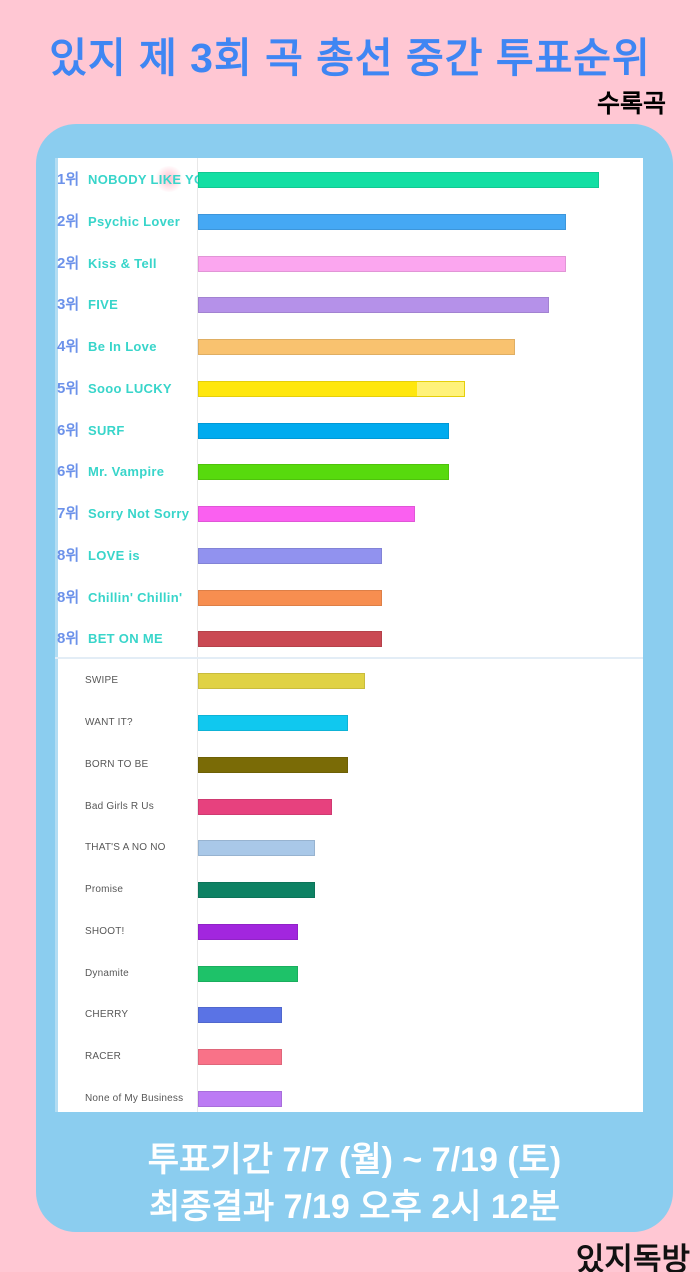 The height and width of the screenshot is (1272, 700). What do you see at coordinates (349, 765) in the screenshot?
I see `chart-row: BORN TO BE` at bounding box center [349, 765].